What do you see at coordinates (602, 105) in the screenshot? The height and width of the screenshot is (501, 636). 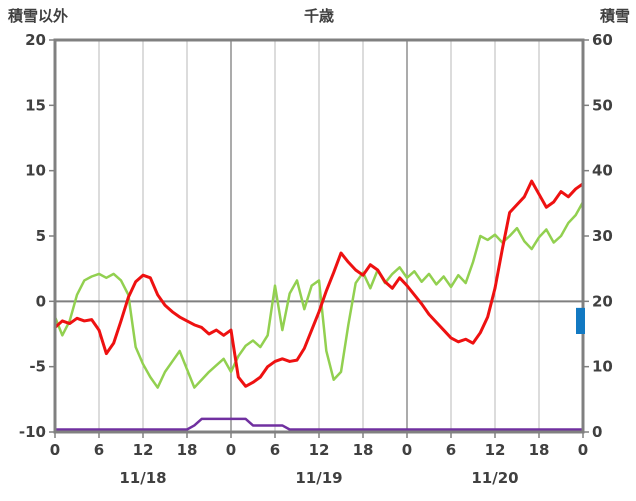 I see `right-axis-tick-label: 50` at bounding box center [602, 105].